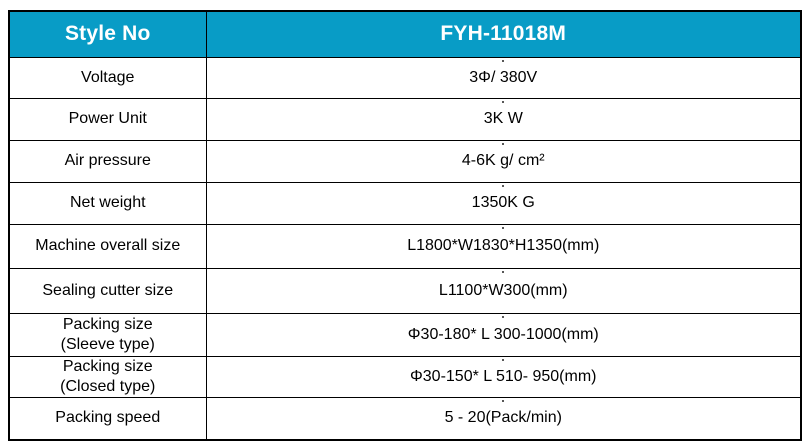  I want to click on row-value-text: L1800*W1830*H1350(mm), so click(503, 245).